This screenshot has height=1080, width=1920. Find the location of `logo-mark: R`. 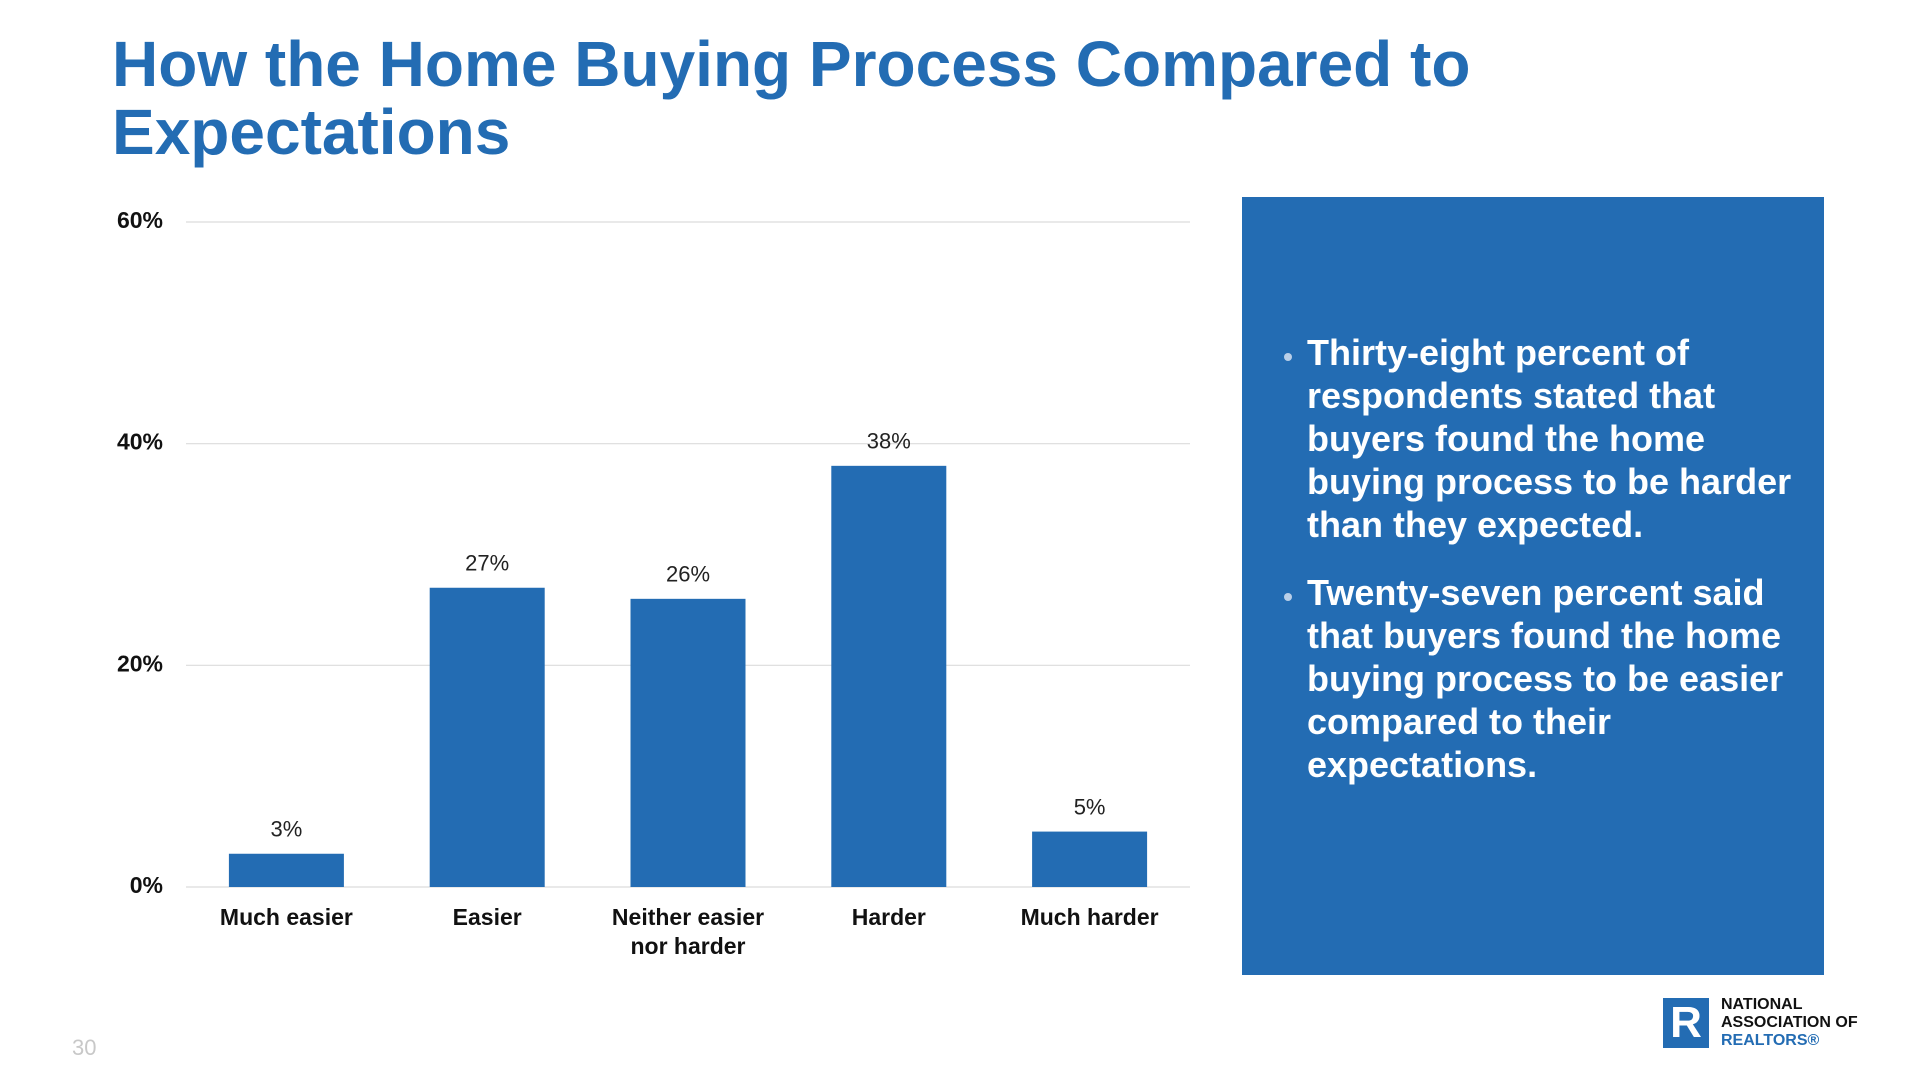

logo-mark: R is located at coordinates (1686, 1023).